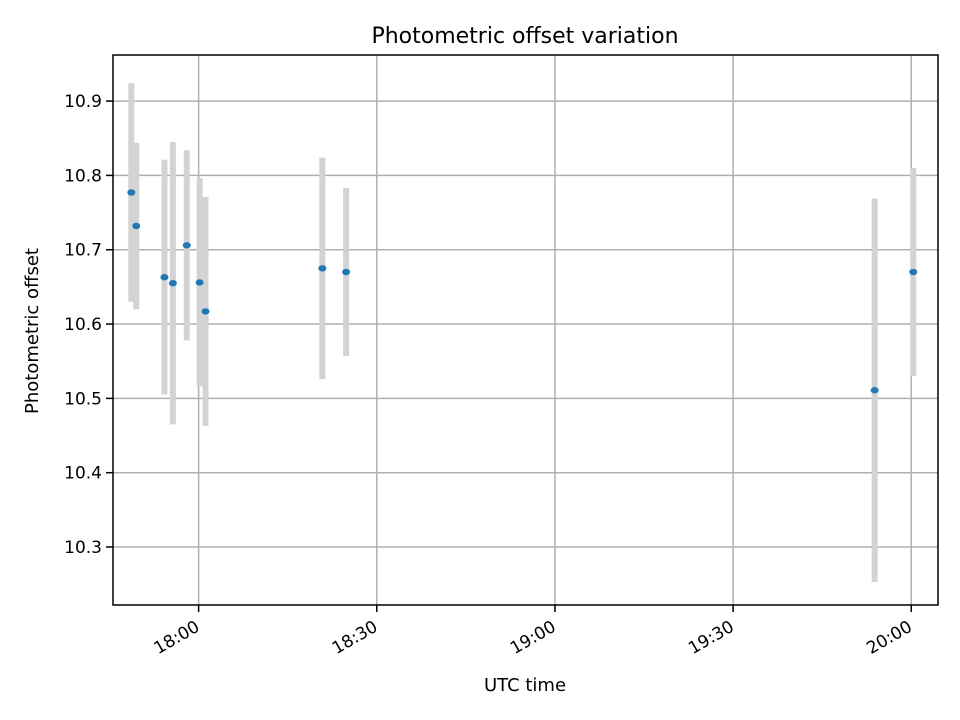 The image size is (960, 720). Describe the element at coordinates (83, 102) in the screenshot. I see `y-tick-label: 10.9` at that location.